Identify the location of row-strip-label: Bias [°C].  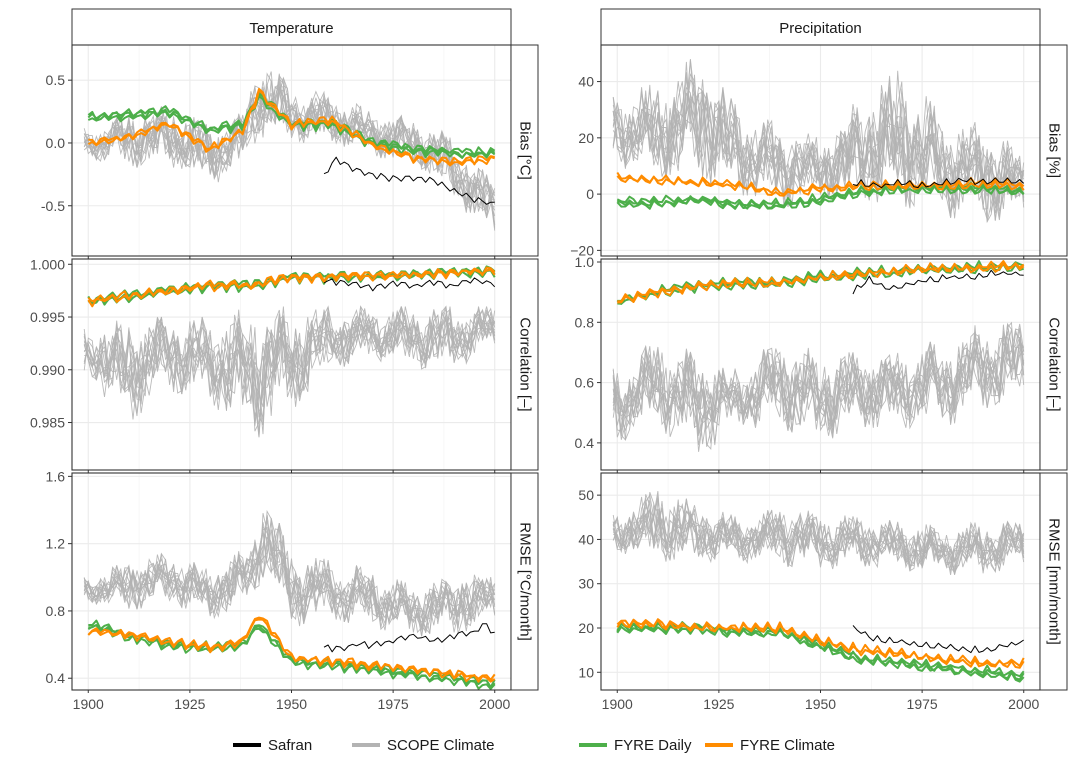
(525, 150).